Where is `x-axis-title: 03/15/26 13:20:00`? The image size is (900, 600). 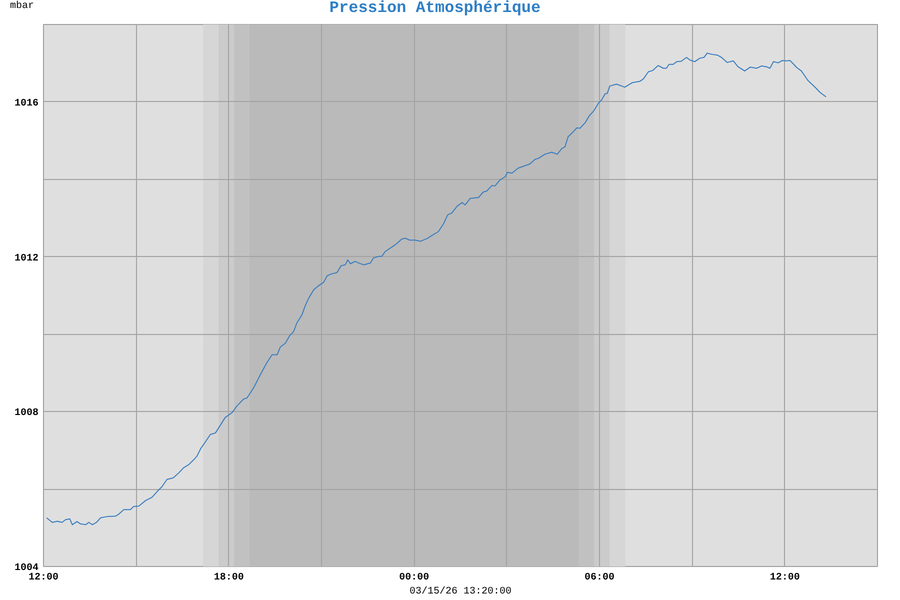
x-axis-title: 03/15/26 13:20:00 is located at coordinates (460, 592).